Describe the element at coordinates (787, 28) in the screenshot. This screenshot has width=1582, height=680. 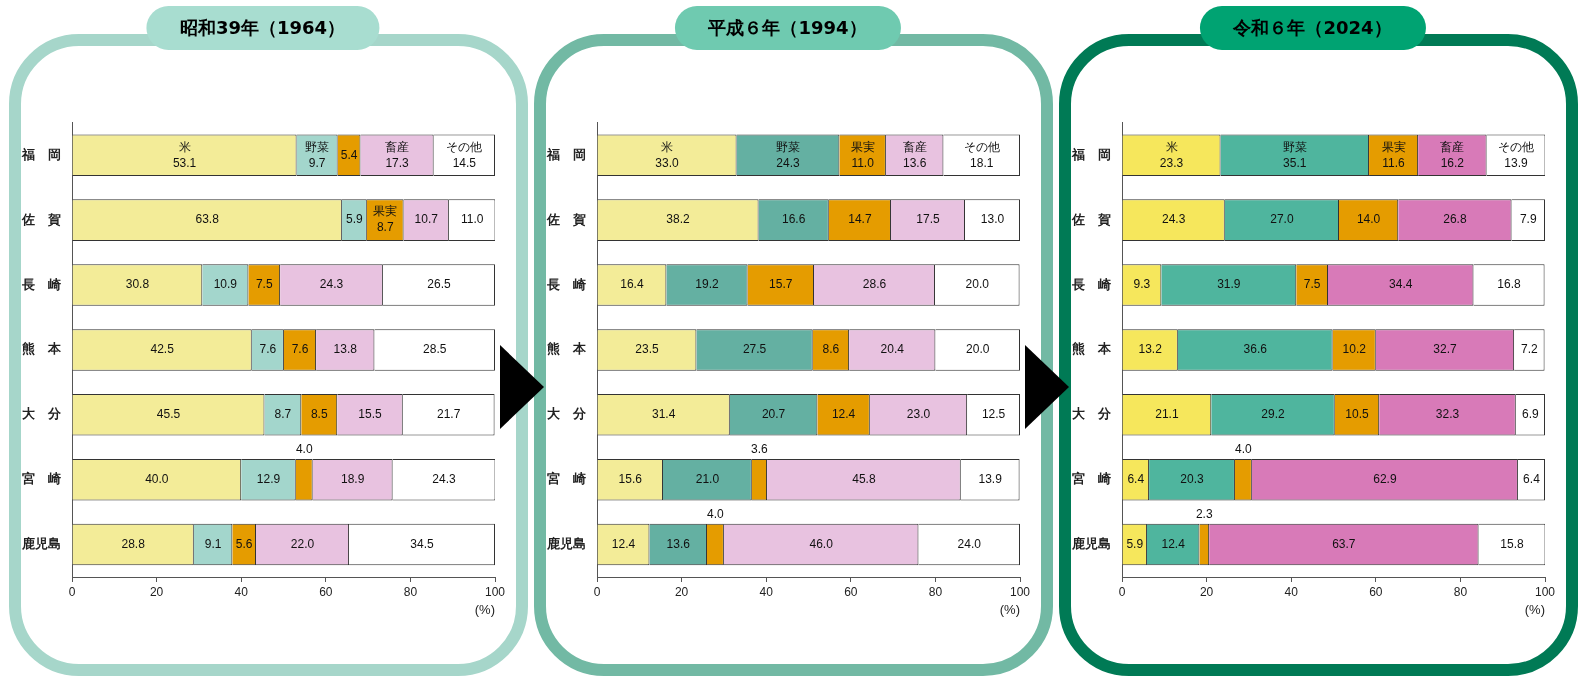
I see `chart-title: 平成６年（1994）` at that location.